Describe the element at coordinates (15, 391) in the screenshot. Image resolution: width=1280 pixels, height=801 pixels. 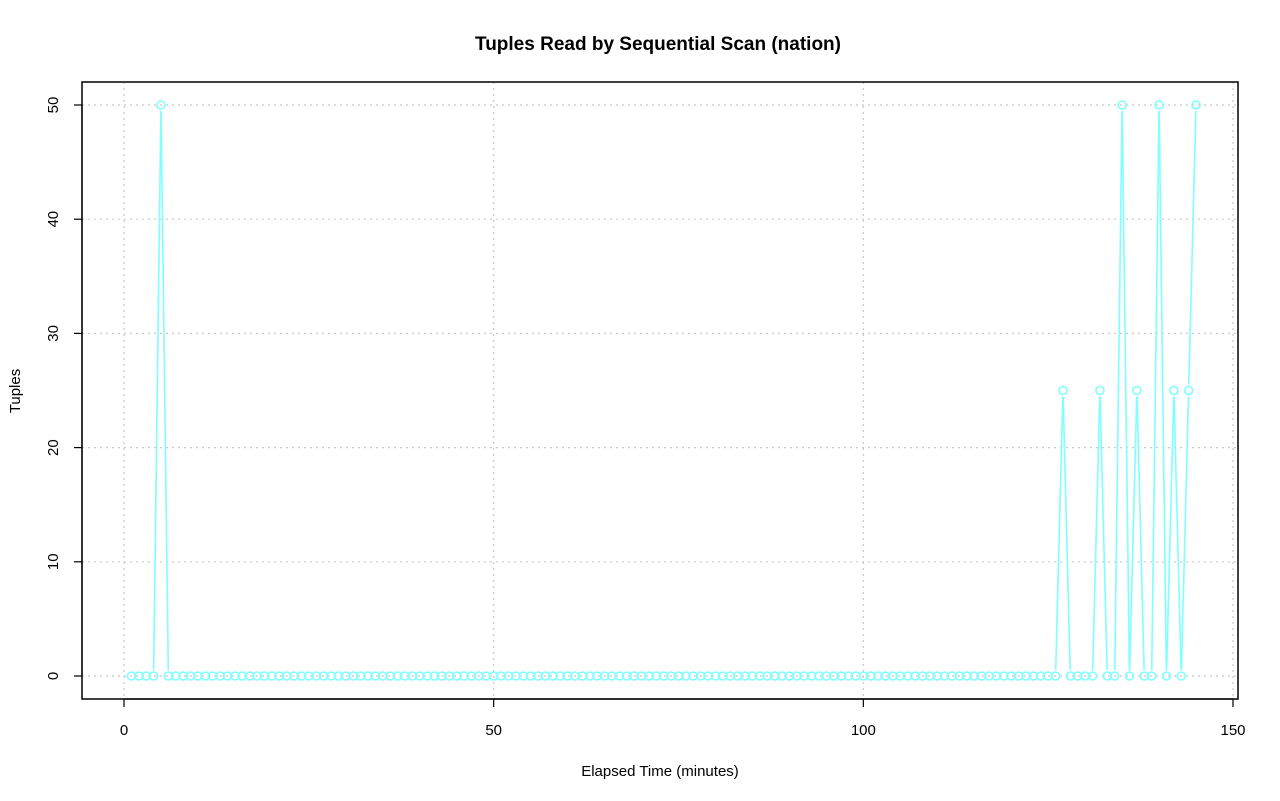
I see `y-axis-label: Tuples` at that location.